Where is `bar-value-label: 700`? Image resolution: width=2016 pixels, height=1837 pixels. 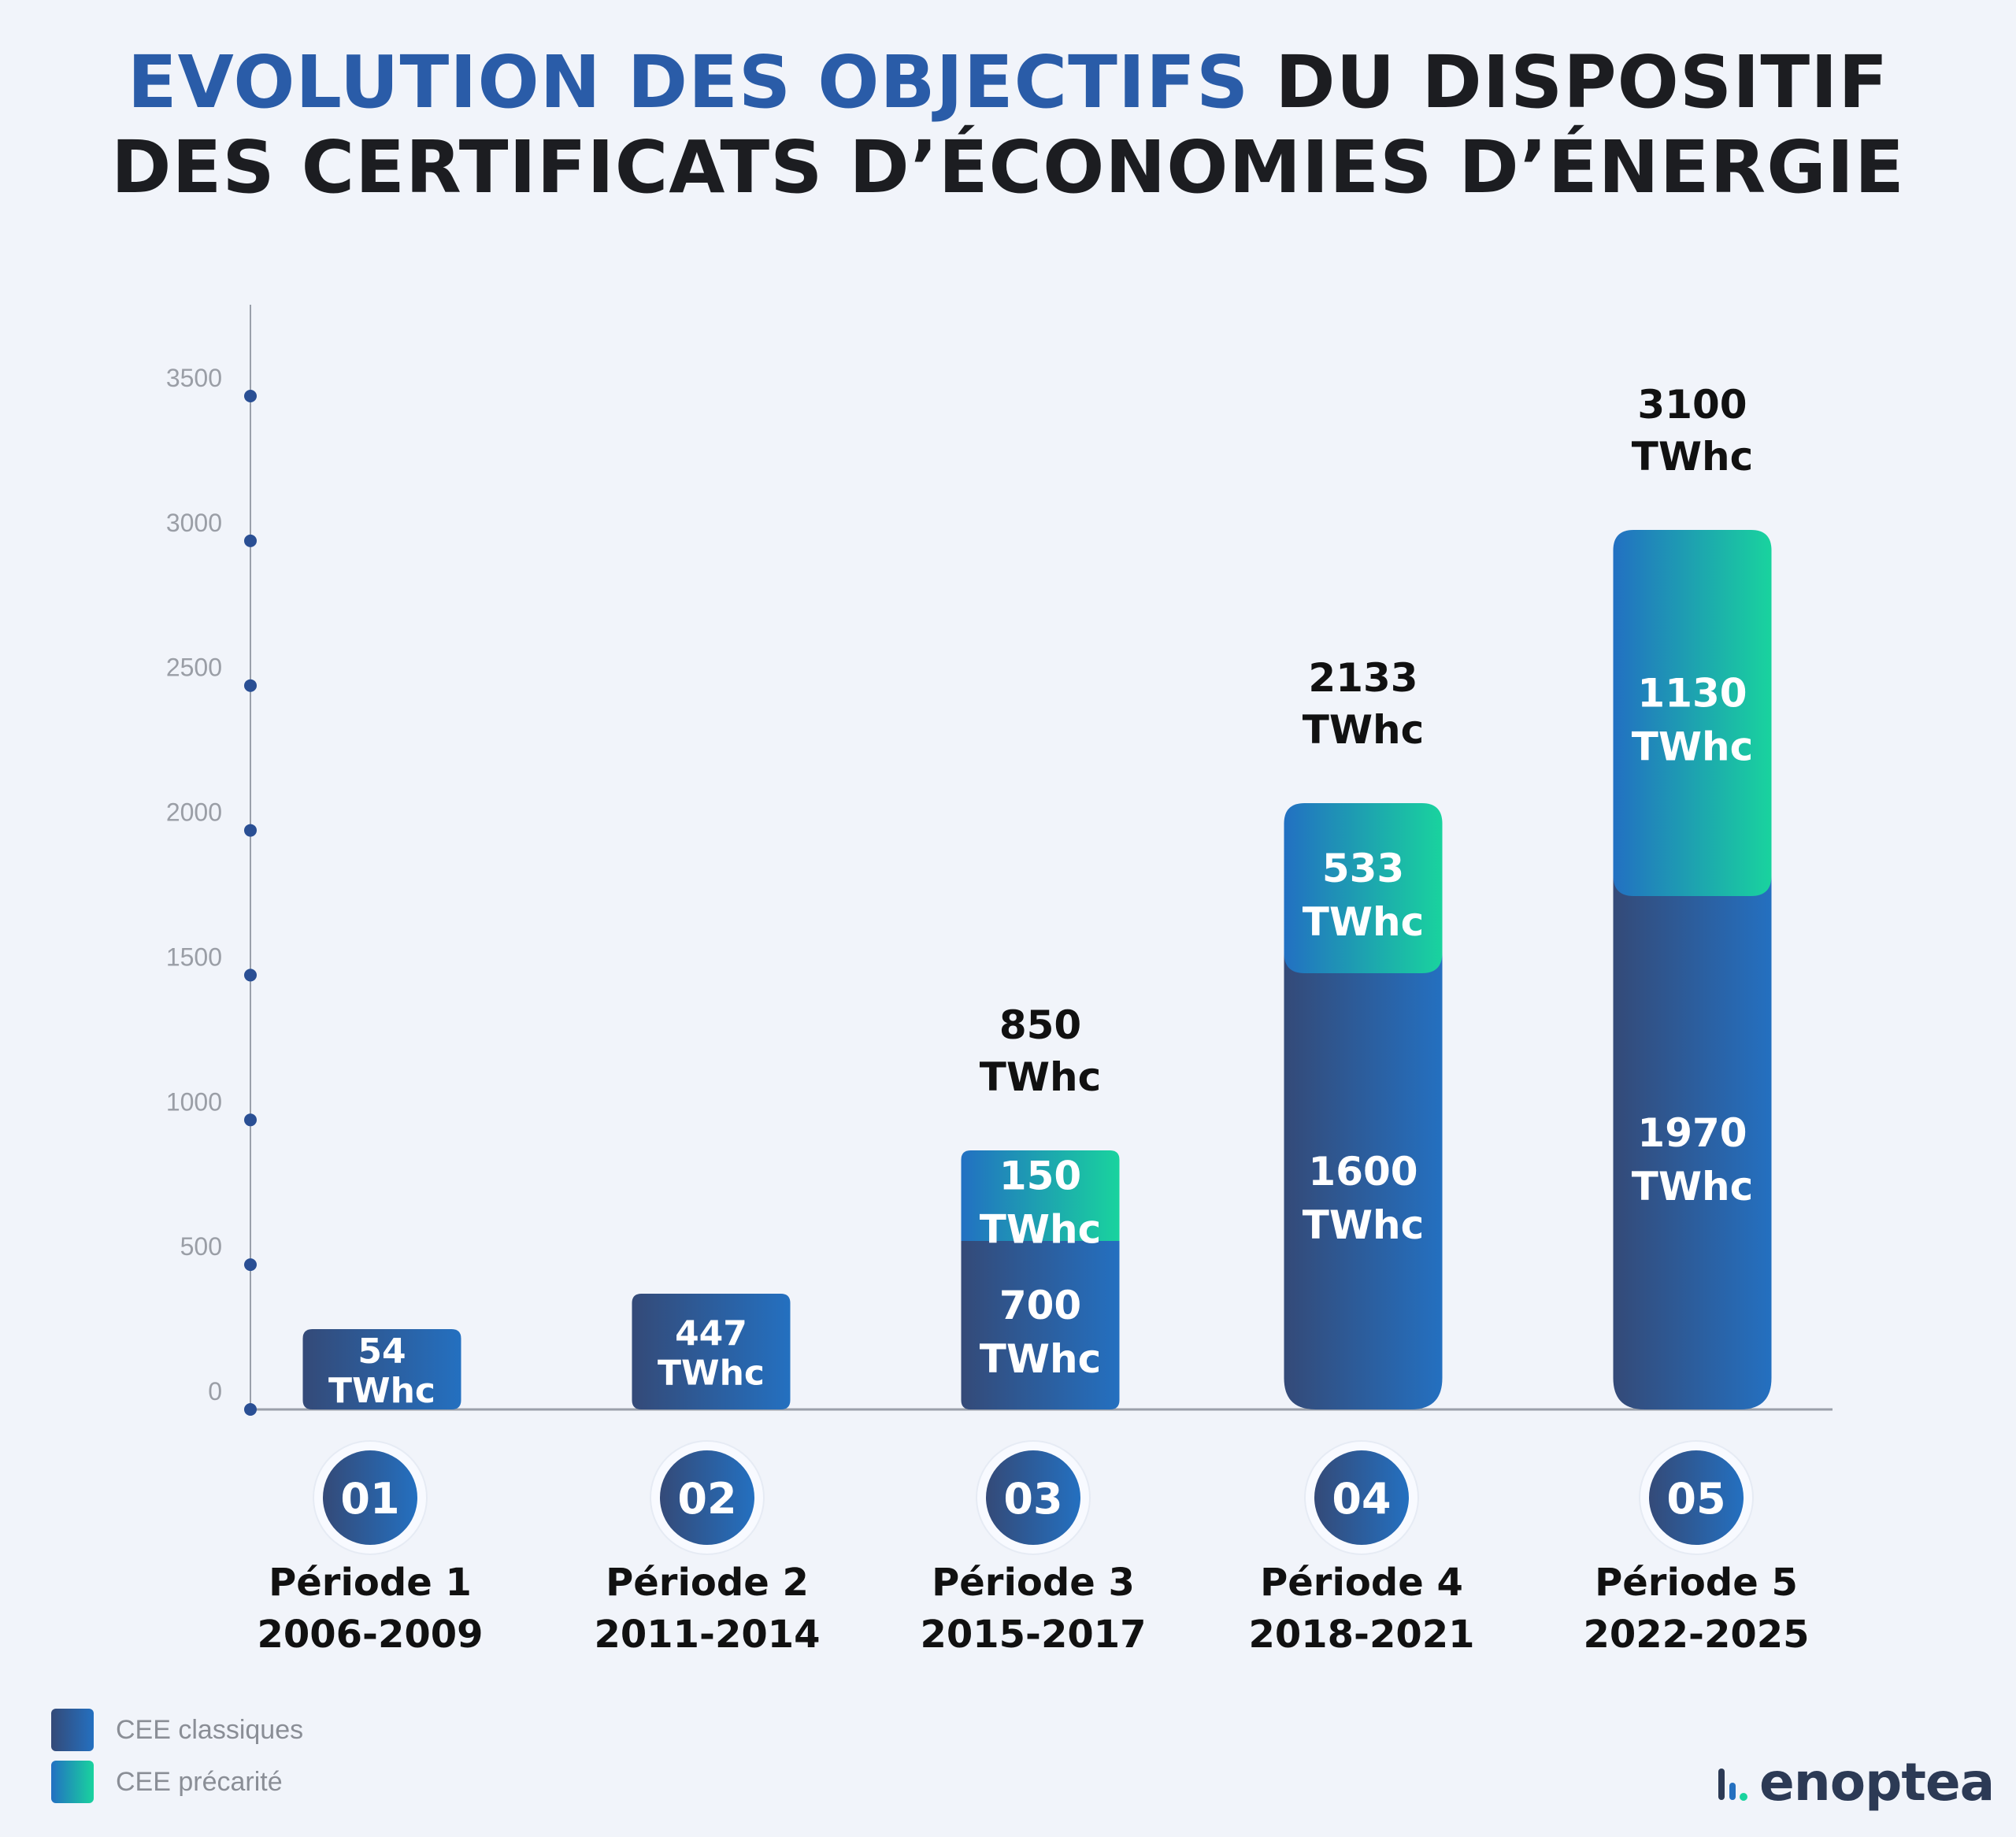 bar-value-label: 700 is located at coordinates (1040, 1305).